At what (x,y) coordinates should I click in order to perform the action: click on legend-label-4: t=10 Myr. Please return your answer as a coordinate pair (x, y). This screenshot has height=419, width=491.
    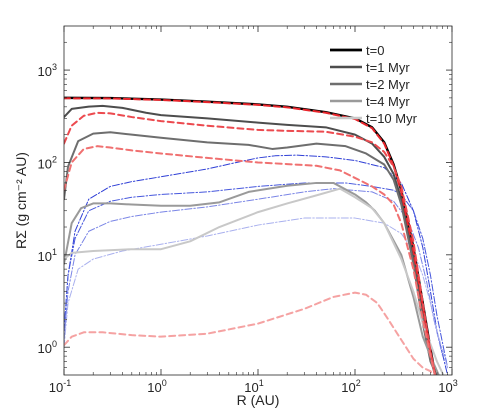
    Looking at the image, I should click on (392, 118).